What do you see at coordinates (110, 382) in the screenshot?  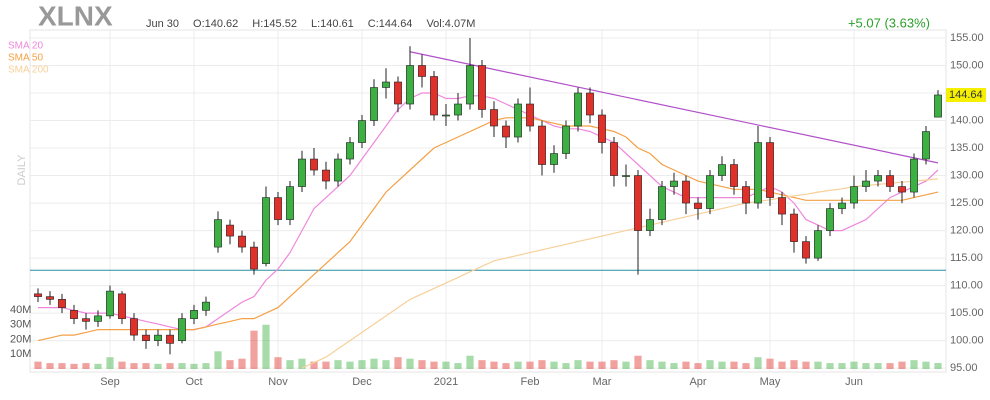 I see `x-tick-label: Sep` at bounding box center [110, 382].